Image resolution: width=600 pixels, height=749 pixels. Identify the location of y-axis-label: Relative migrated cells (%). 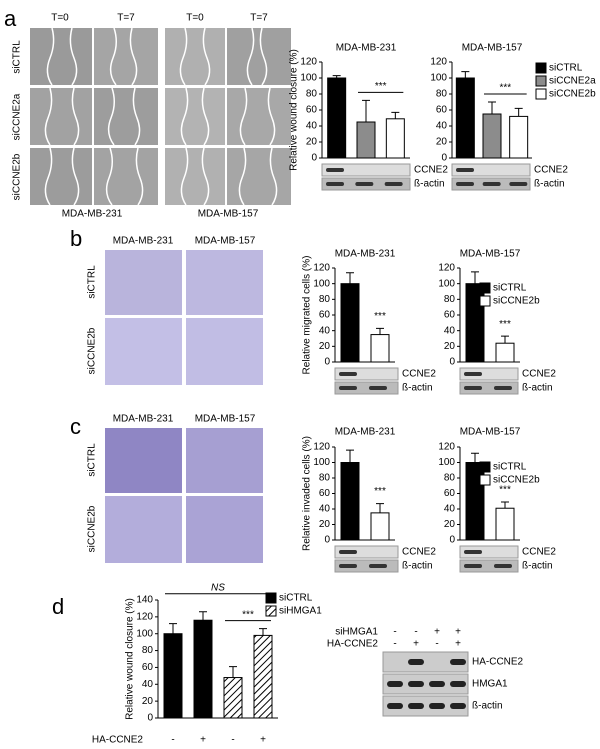
(307, 315).